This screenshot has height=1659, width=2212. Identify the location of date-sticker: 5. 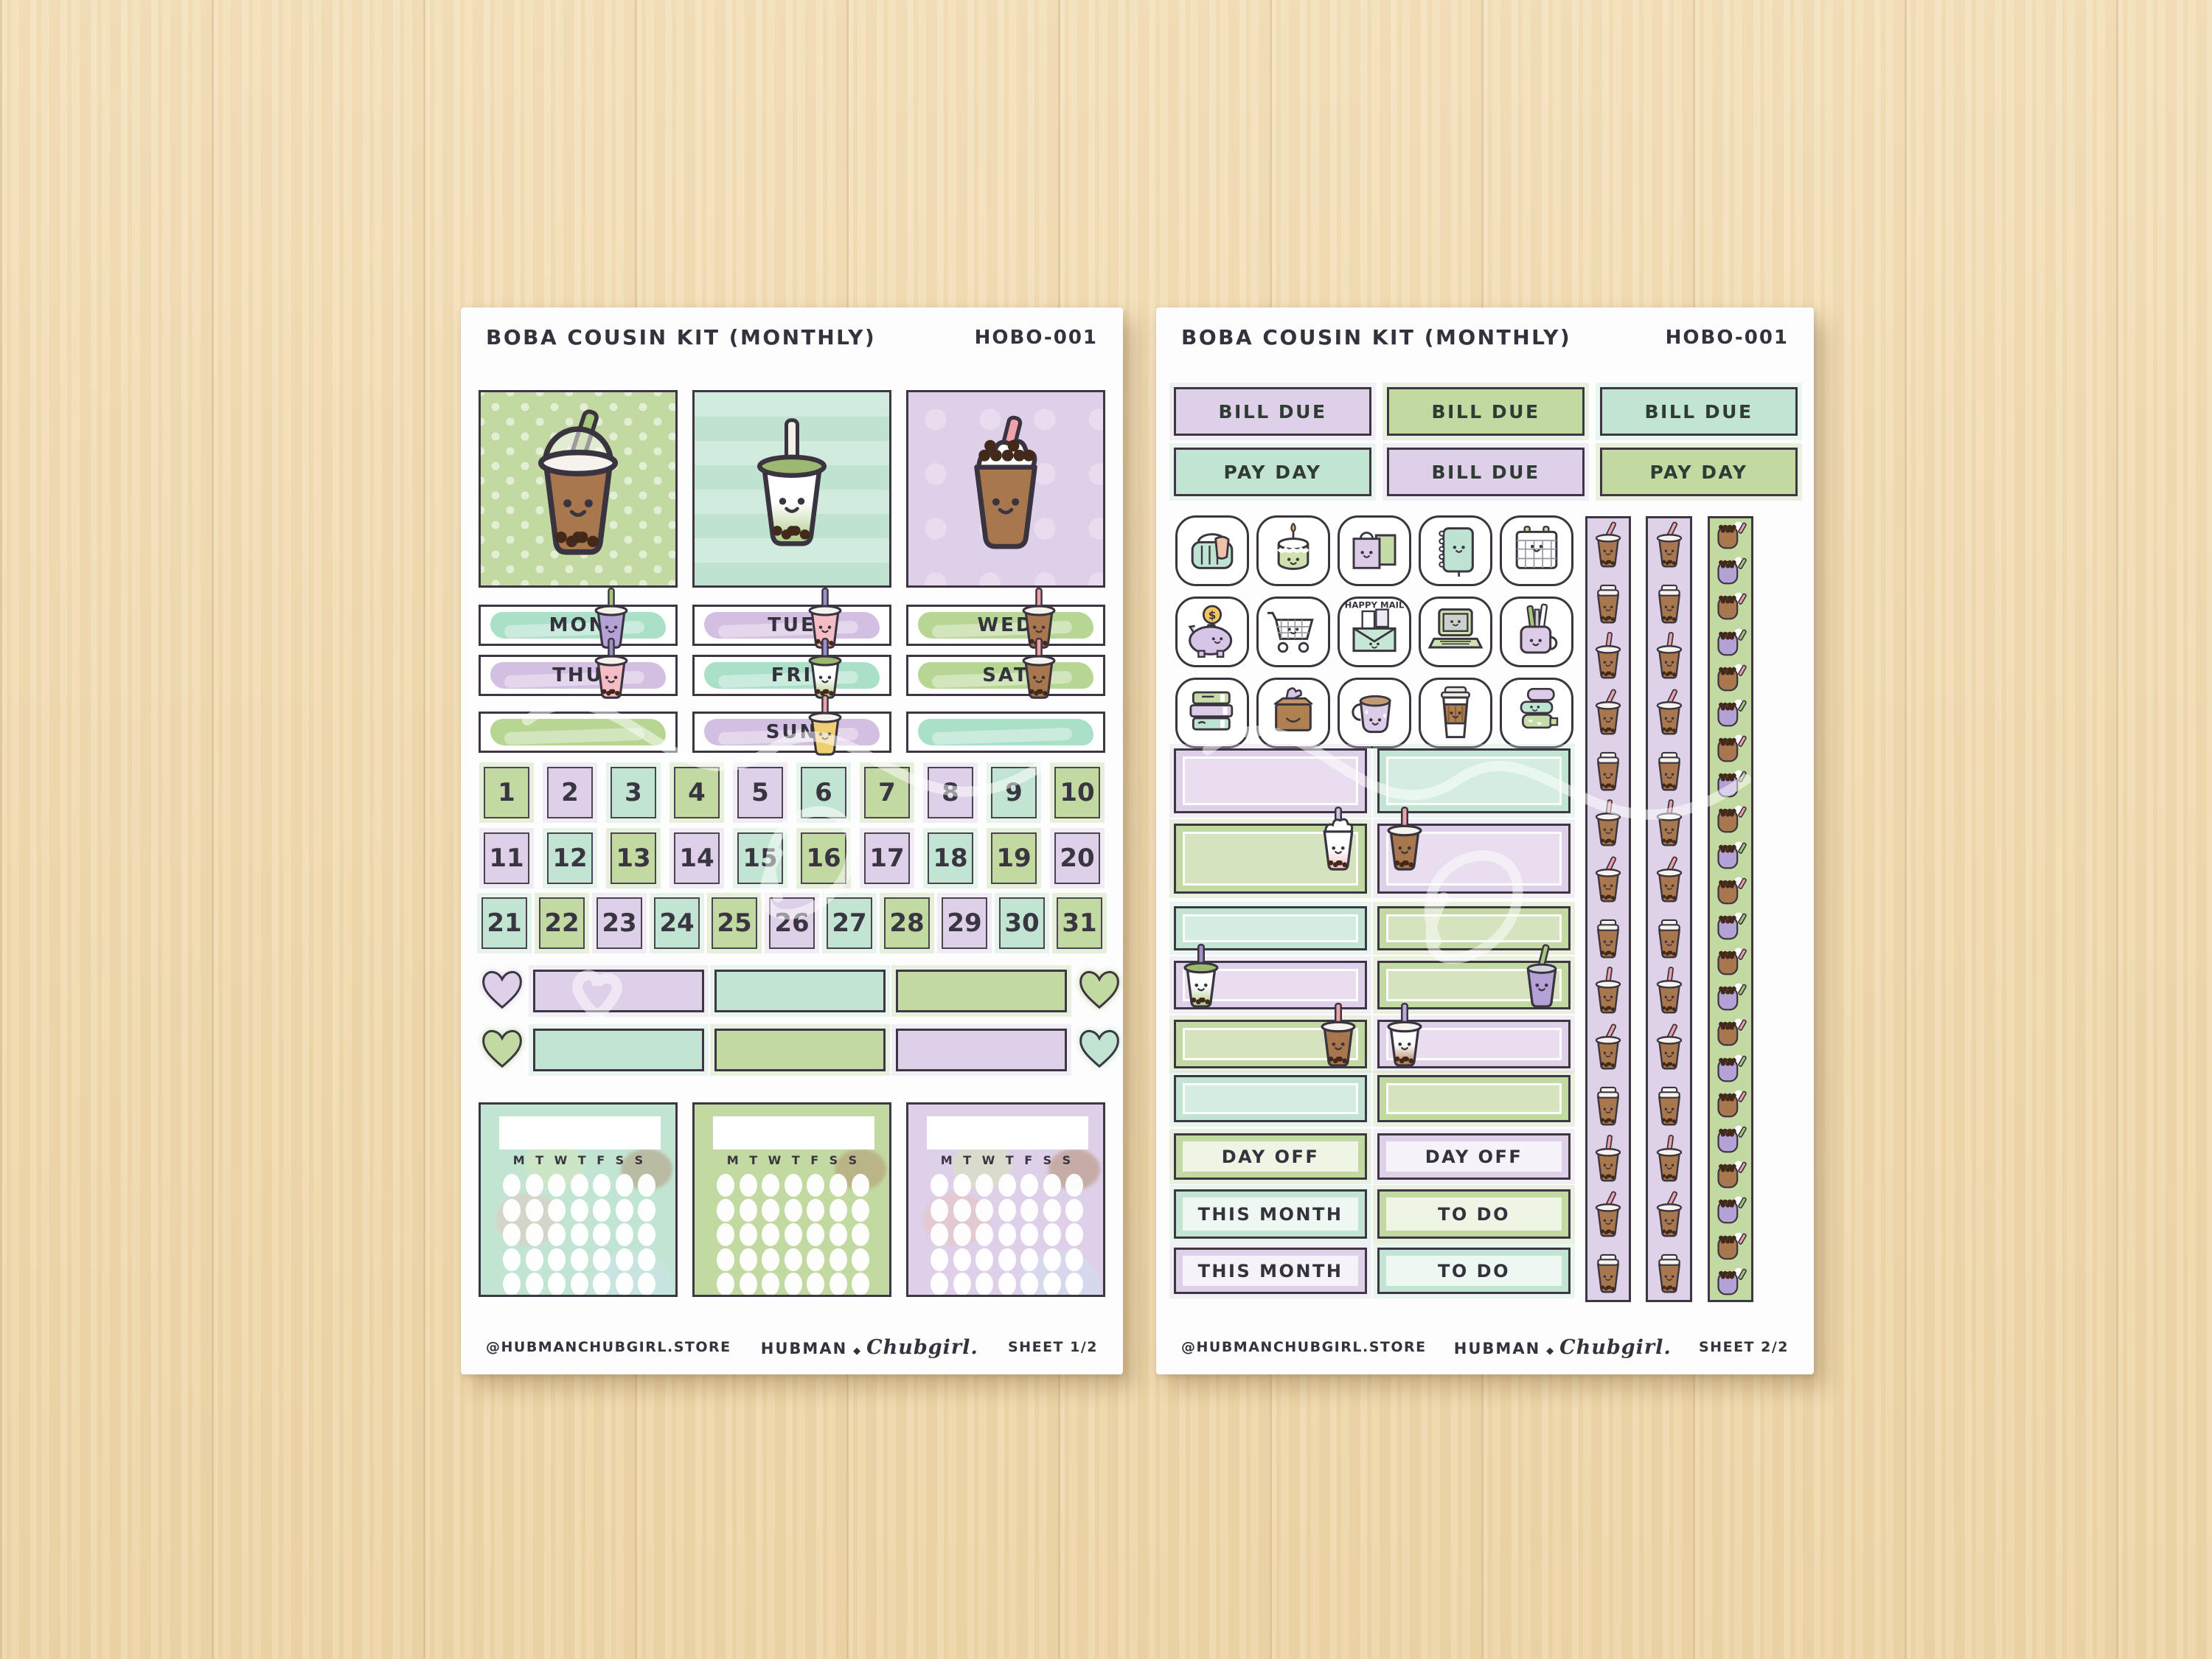
(760, 792).